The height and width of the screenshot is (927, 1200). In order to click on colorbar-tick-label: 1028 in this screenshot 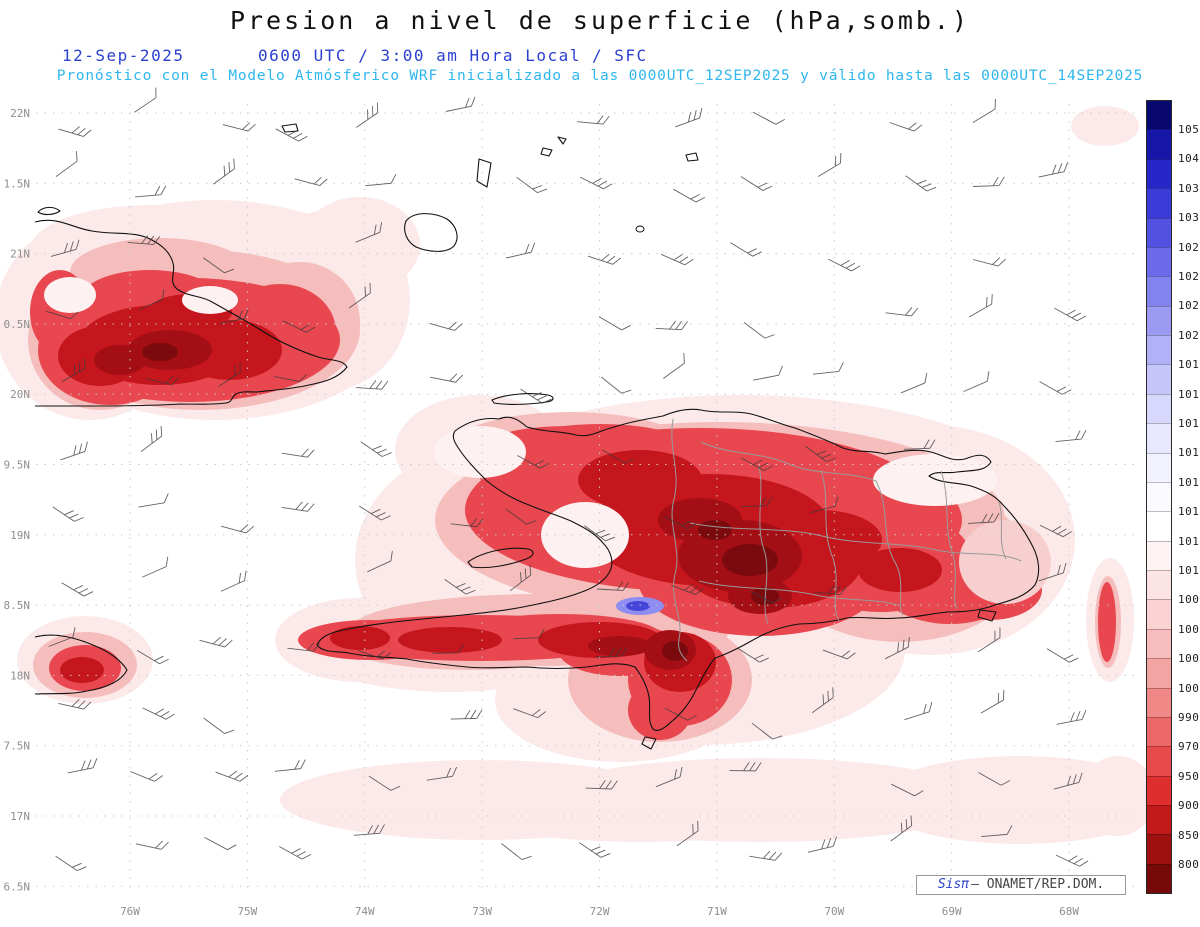, I will do `click(1189, 247)`.